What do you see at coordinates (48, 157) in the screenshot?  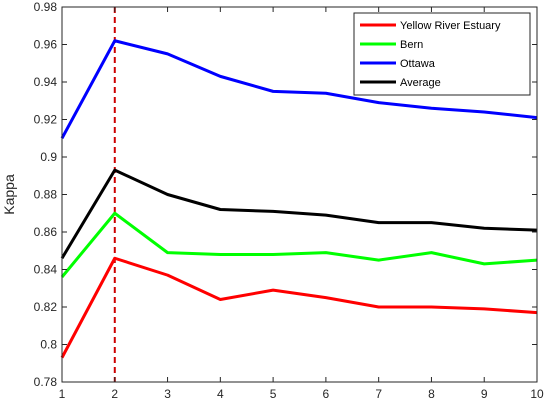 I see `y-tick-label: 0.9` at bounding box center [48, 157].